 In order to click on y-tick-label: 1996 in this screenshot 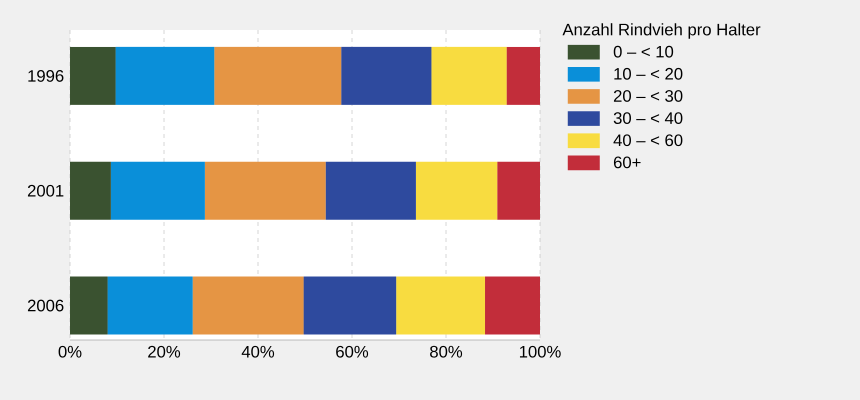, I will do `click(46, 76)`.